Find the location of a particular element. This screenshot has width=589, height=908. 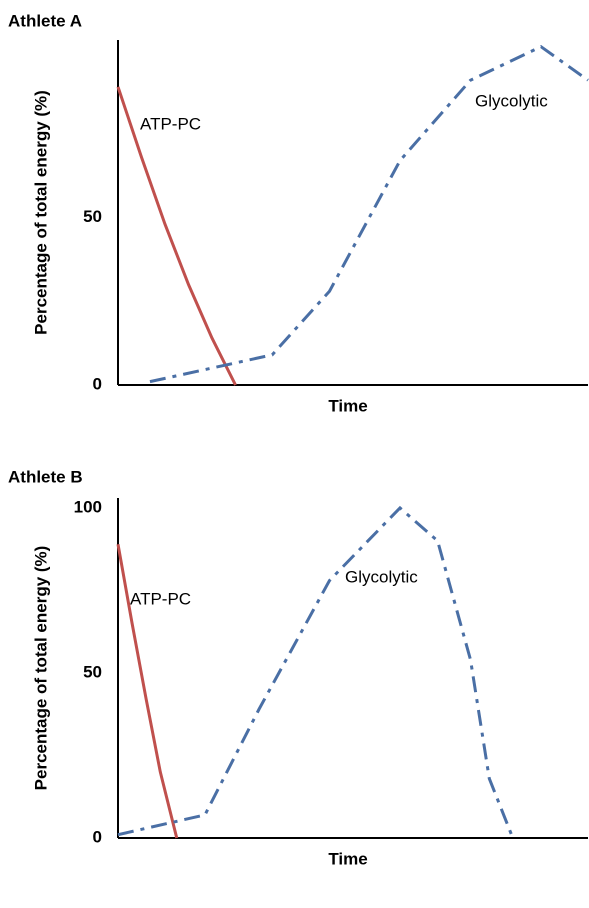

chart-title: Athlete A is located at coordinates (45, 20).